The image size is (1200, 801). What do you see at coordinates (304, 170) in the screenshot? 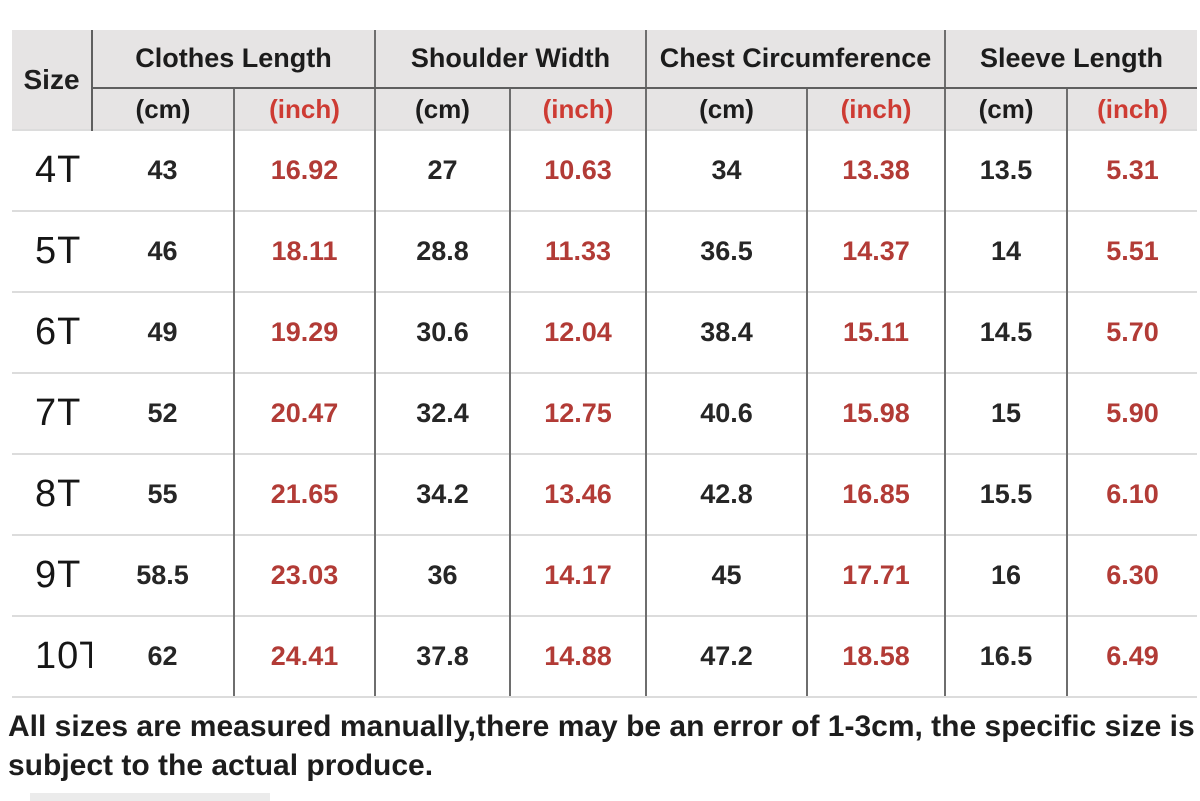
I see `cell-clothes-inch: 16.92` at bounding box center [304, 170].